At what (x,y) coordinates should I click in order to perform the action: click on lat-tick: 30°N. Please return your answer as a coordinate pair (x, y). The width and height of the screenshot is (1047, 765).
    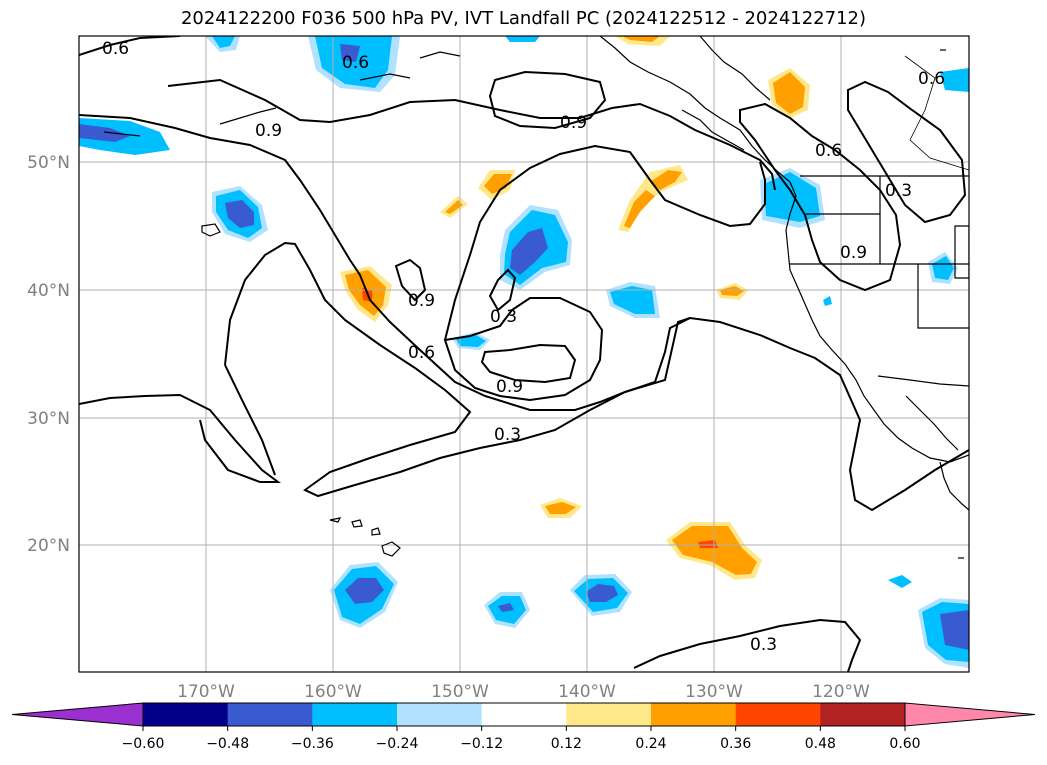
    Looking at the image, I should click on (48, 419).